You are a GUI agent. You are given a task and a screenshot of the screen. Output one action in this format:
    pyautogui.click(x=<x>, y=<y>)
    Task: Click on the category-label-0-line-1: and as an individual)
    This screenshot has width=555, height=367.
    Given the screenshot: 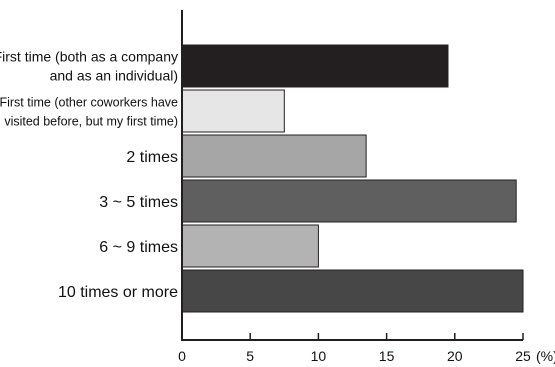 What is the action you would take?
    pyautogui.click(x=114, y=76)
    